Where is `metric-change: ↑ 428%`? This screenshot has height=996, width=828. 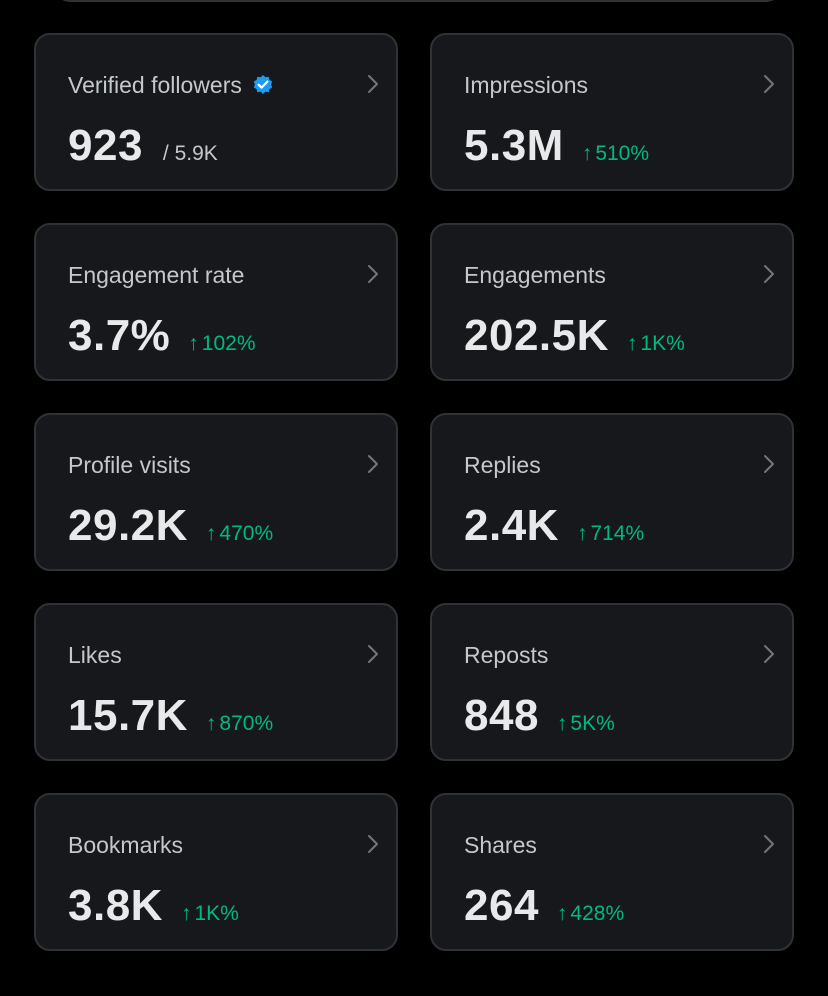
metric-change: ↑ 428% is located at coordinates (590, 914).